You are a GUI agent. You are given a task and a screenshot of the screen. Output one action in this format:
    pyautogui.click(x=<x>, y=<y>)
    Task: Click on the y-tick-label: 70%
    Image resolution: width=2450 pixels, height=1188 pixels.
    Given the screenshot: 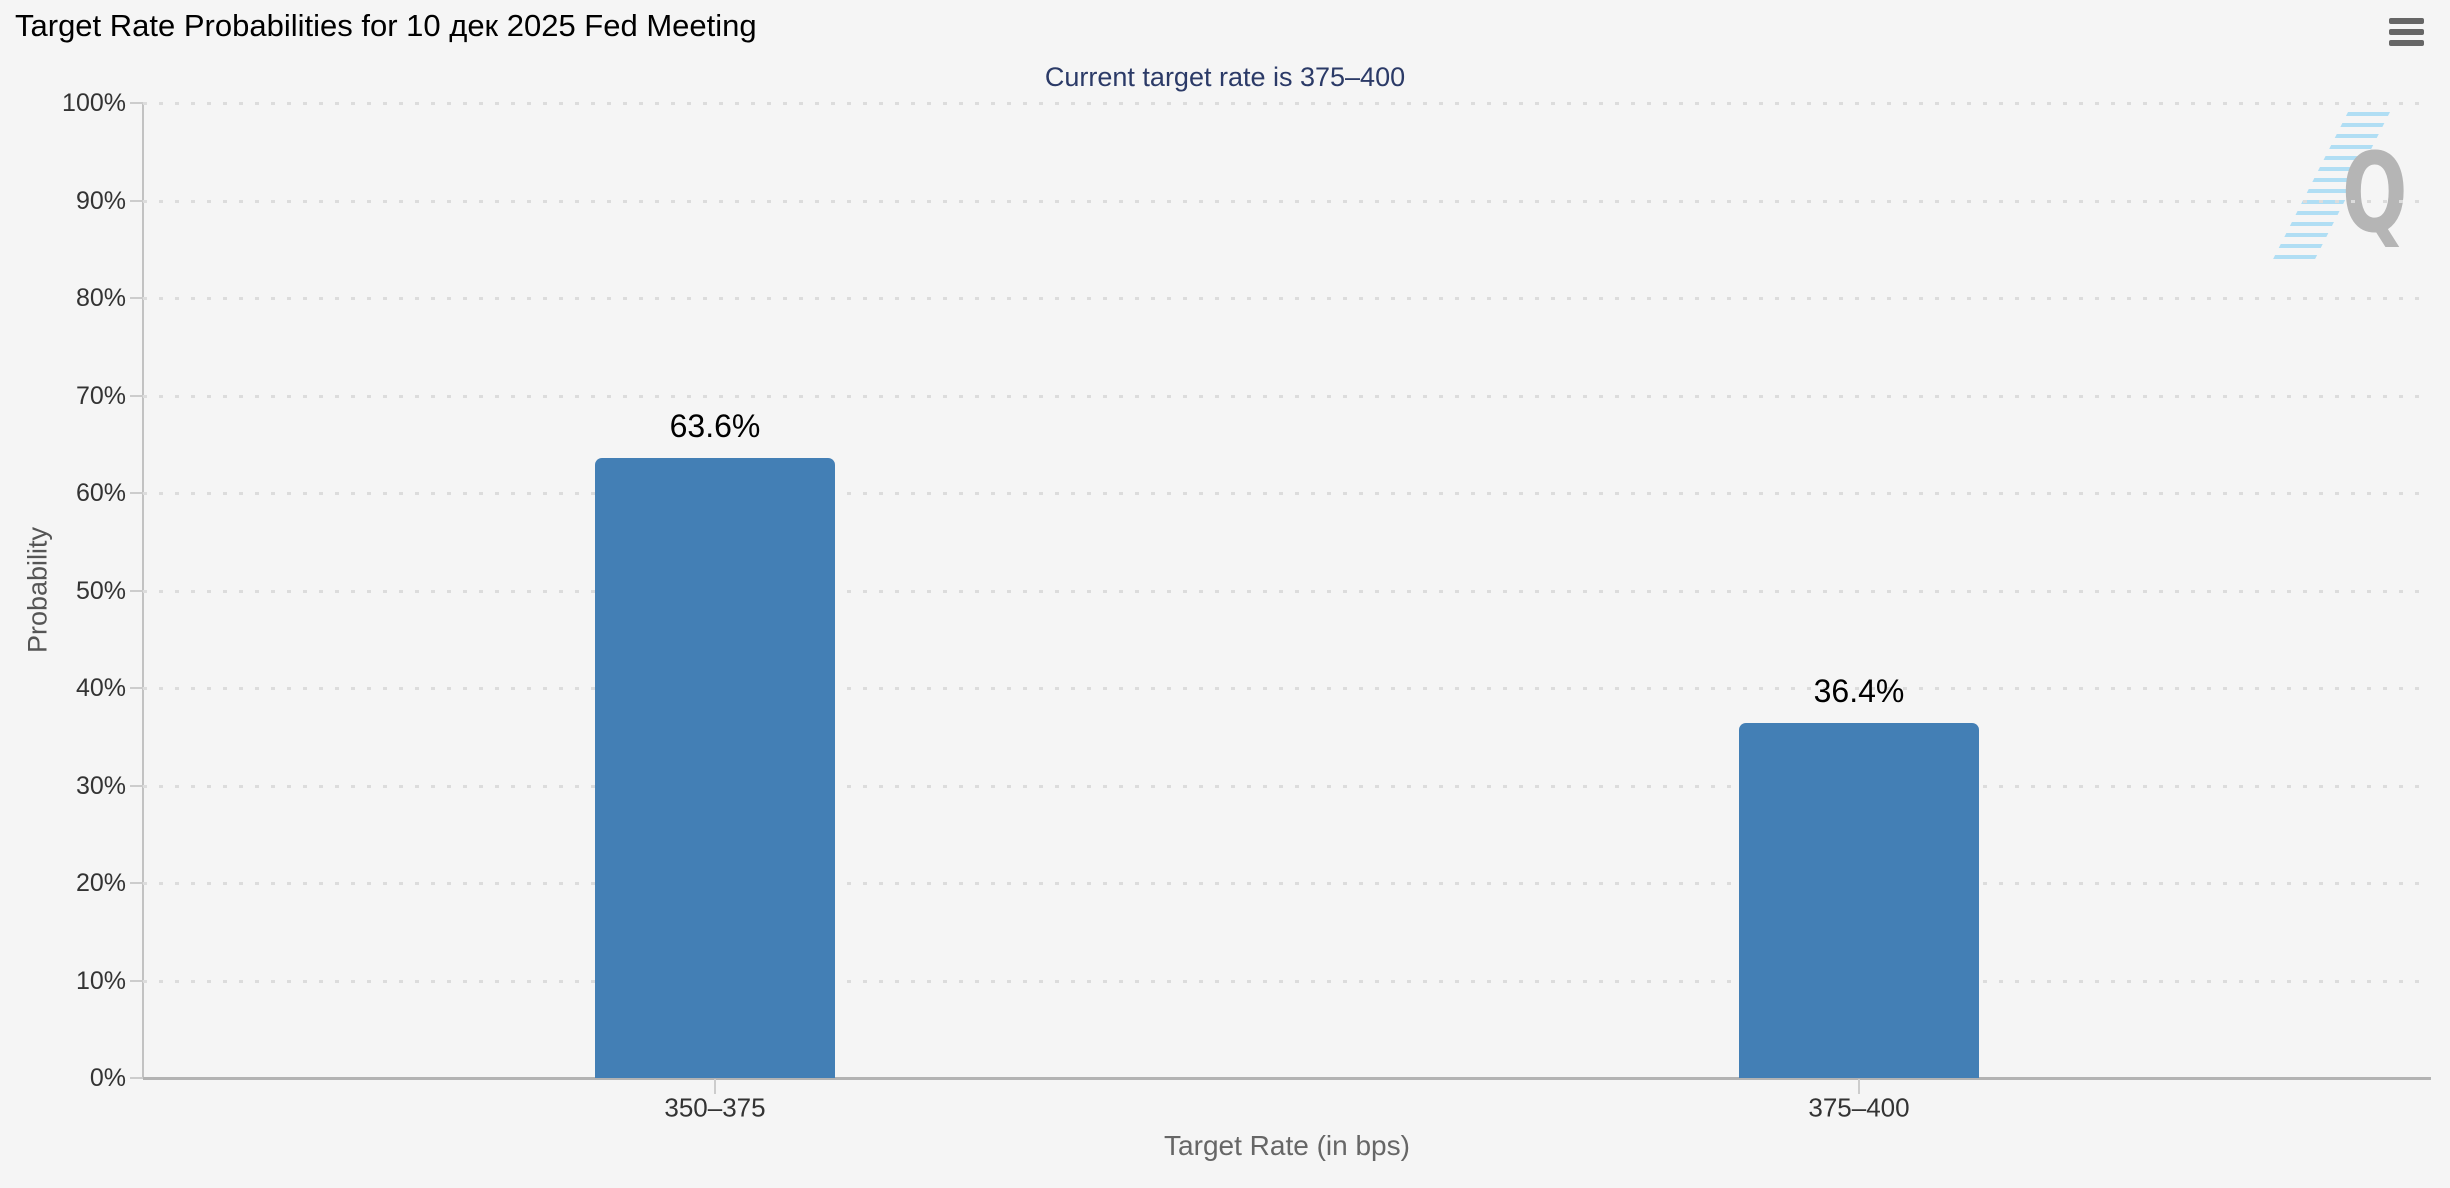 What is the action you would take?
    pyautogui.click(x=100, y=395)
    